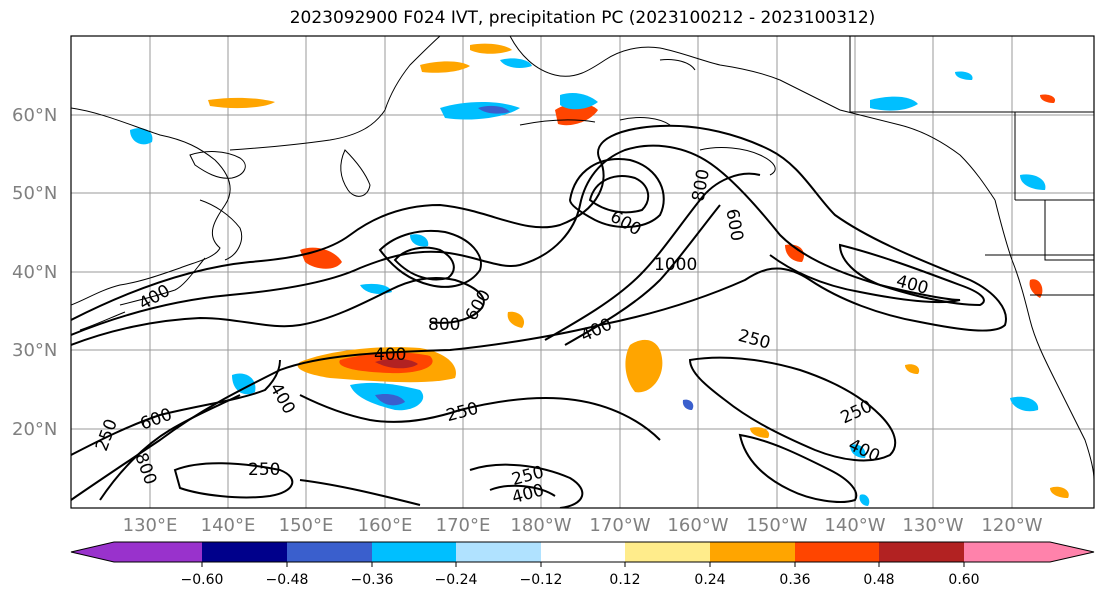 The height and width of the screenshot is (601, 1105). What do you see at coordinates (372, 580) in the screenshot?
I see `colorbar-tick-label: −0.36` at bounding box center [372, 580].